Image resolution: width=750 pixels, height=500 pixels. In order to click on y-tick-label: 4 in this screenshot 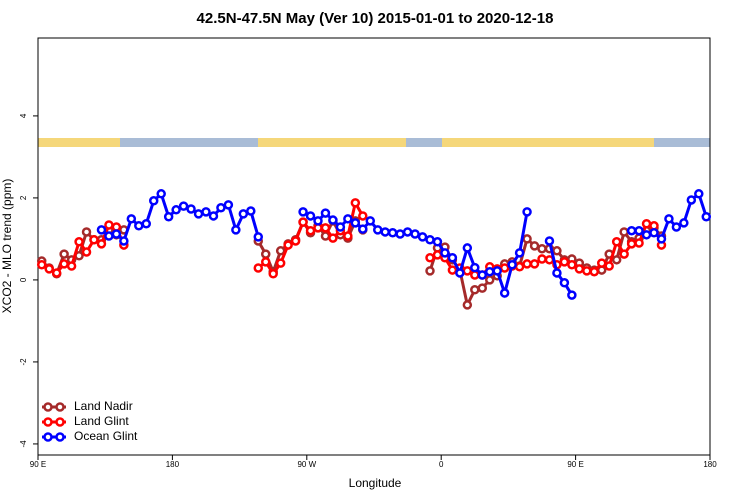, I will do `click(23, 115)`.